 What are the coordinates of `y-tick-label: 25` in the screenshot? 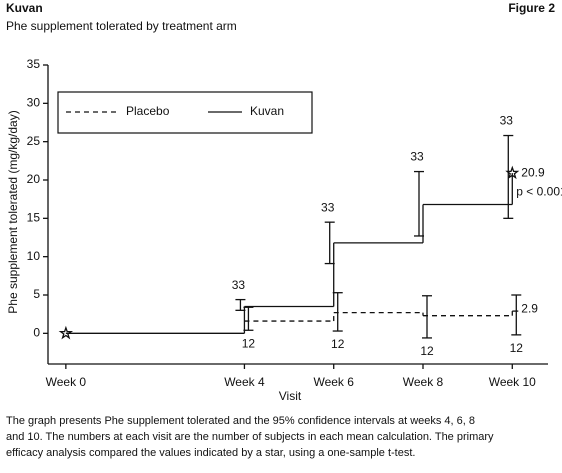 It's located at (34, 141).